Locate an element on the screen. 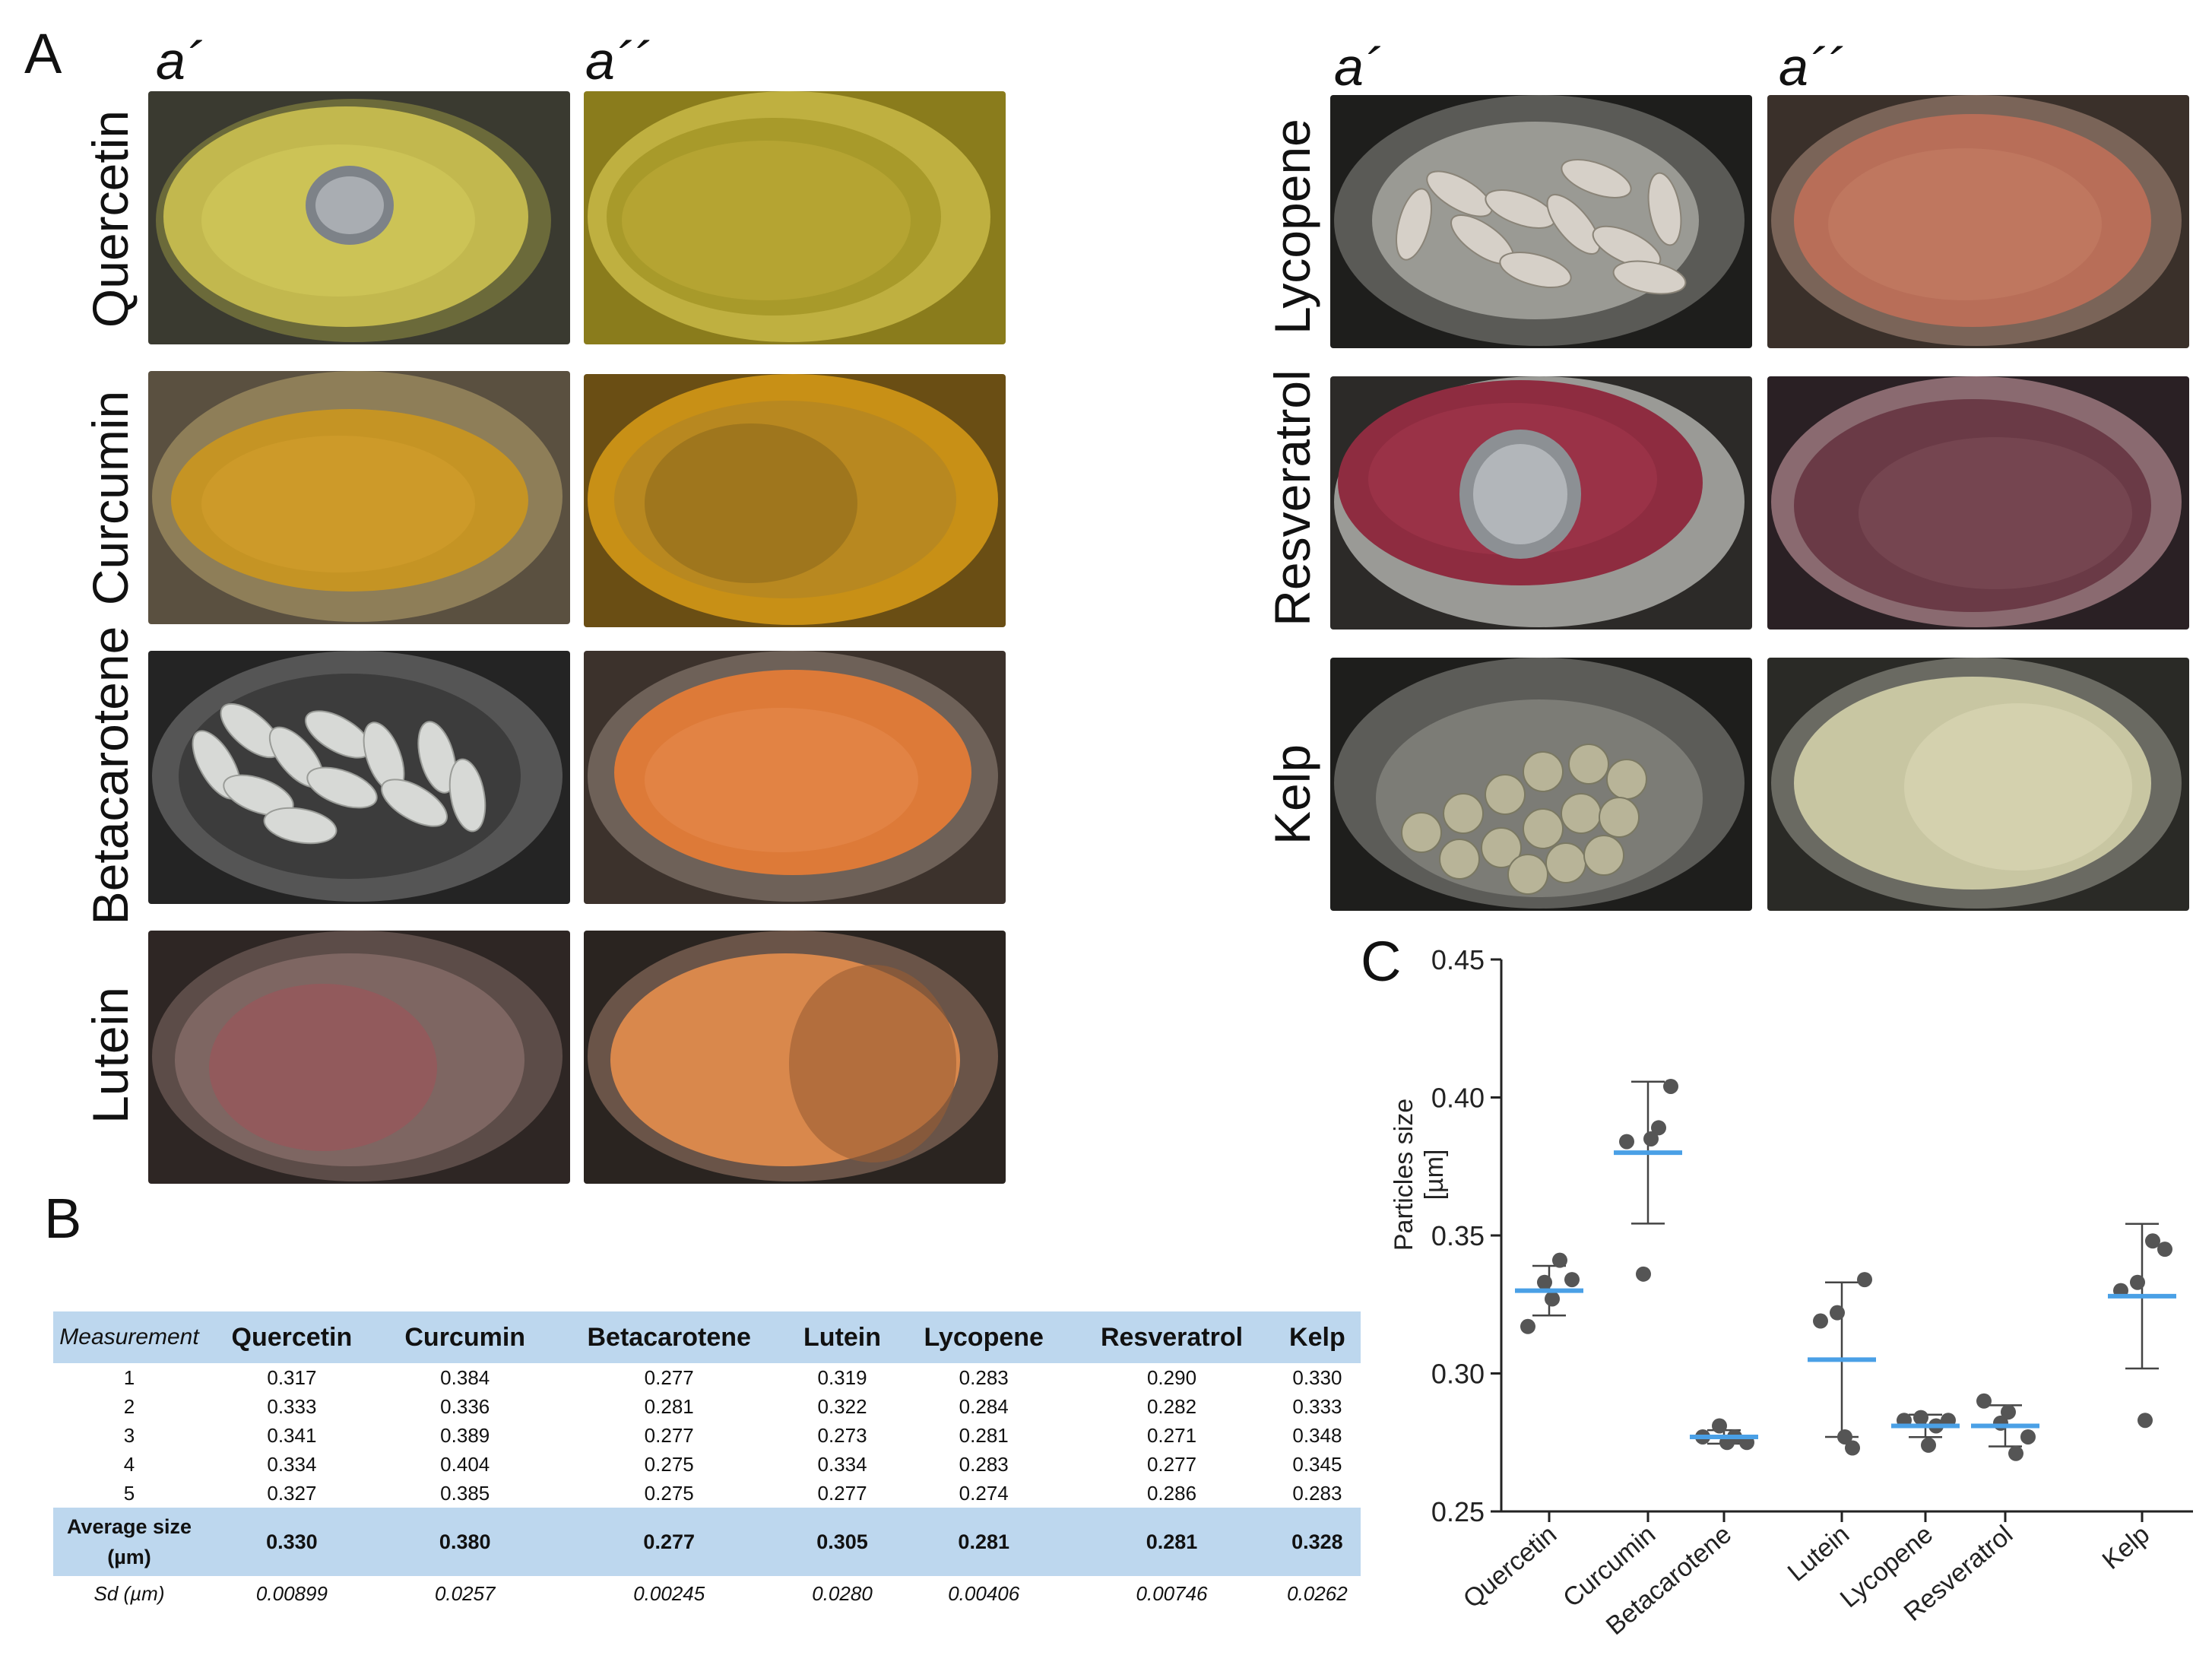 This screenshot has width=2212, height=1665. photo-lycopene-a2 is located at coordinates (1978, 222).